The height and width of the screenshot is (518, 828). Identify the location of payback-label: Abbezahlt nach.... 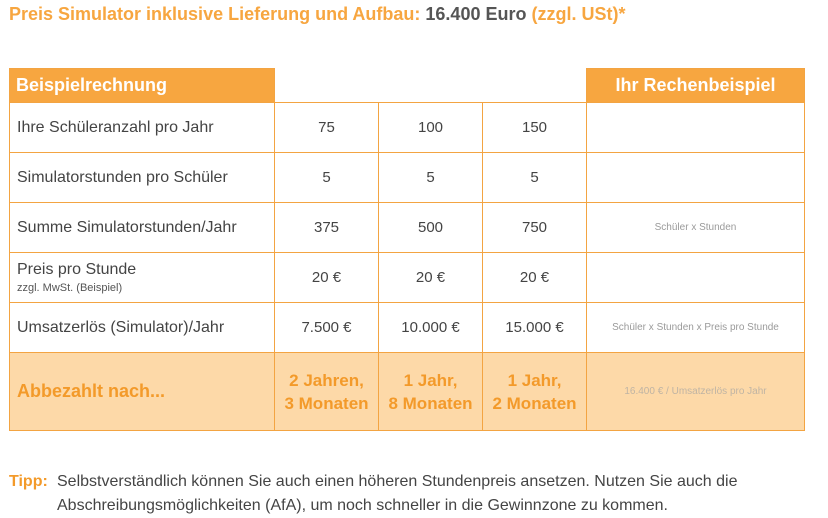
(142, 391).